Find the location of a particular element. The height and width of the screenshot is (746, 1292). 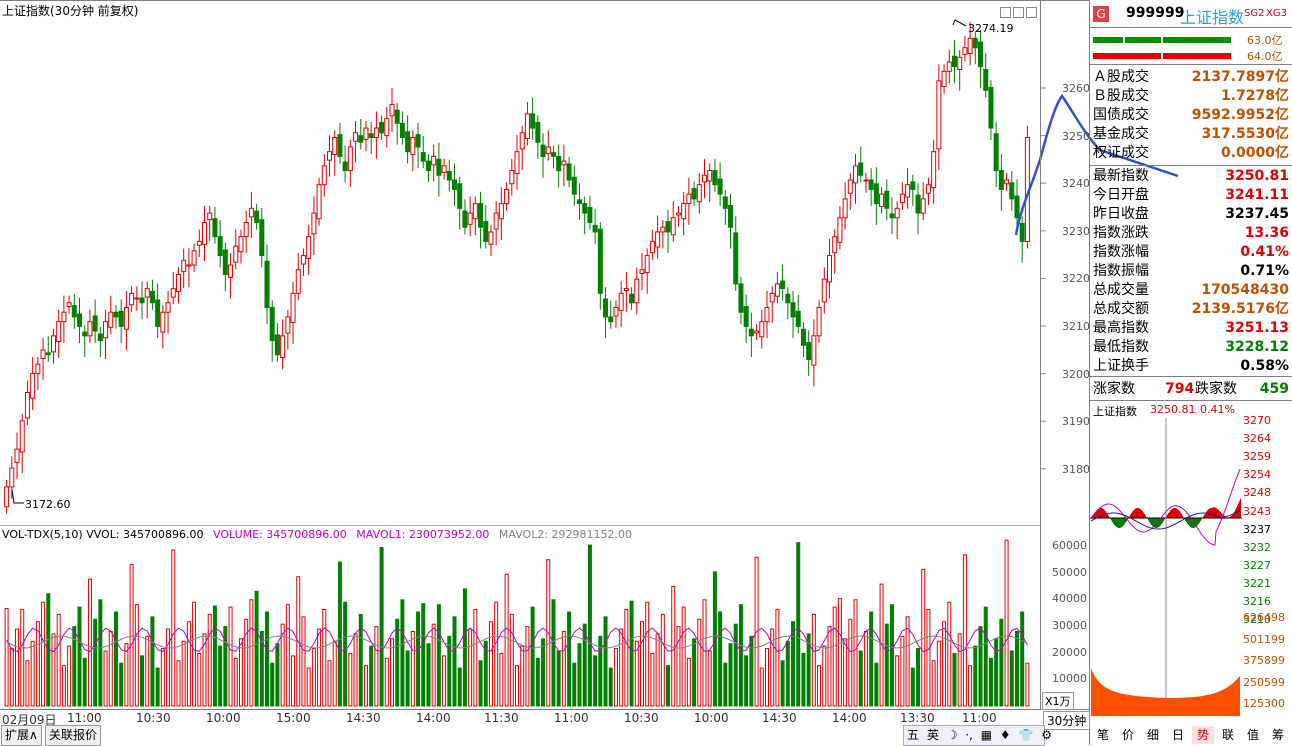

quote-key: 昨日收盘 is located at coordinates (1121, 214).